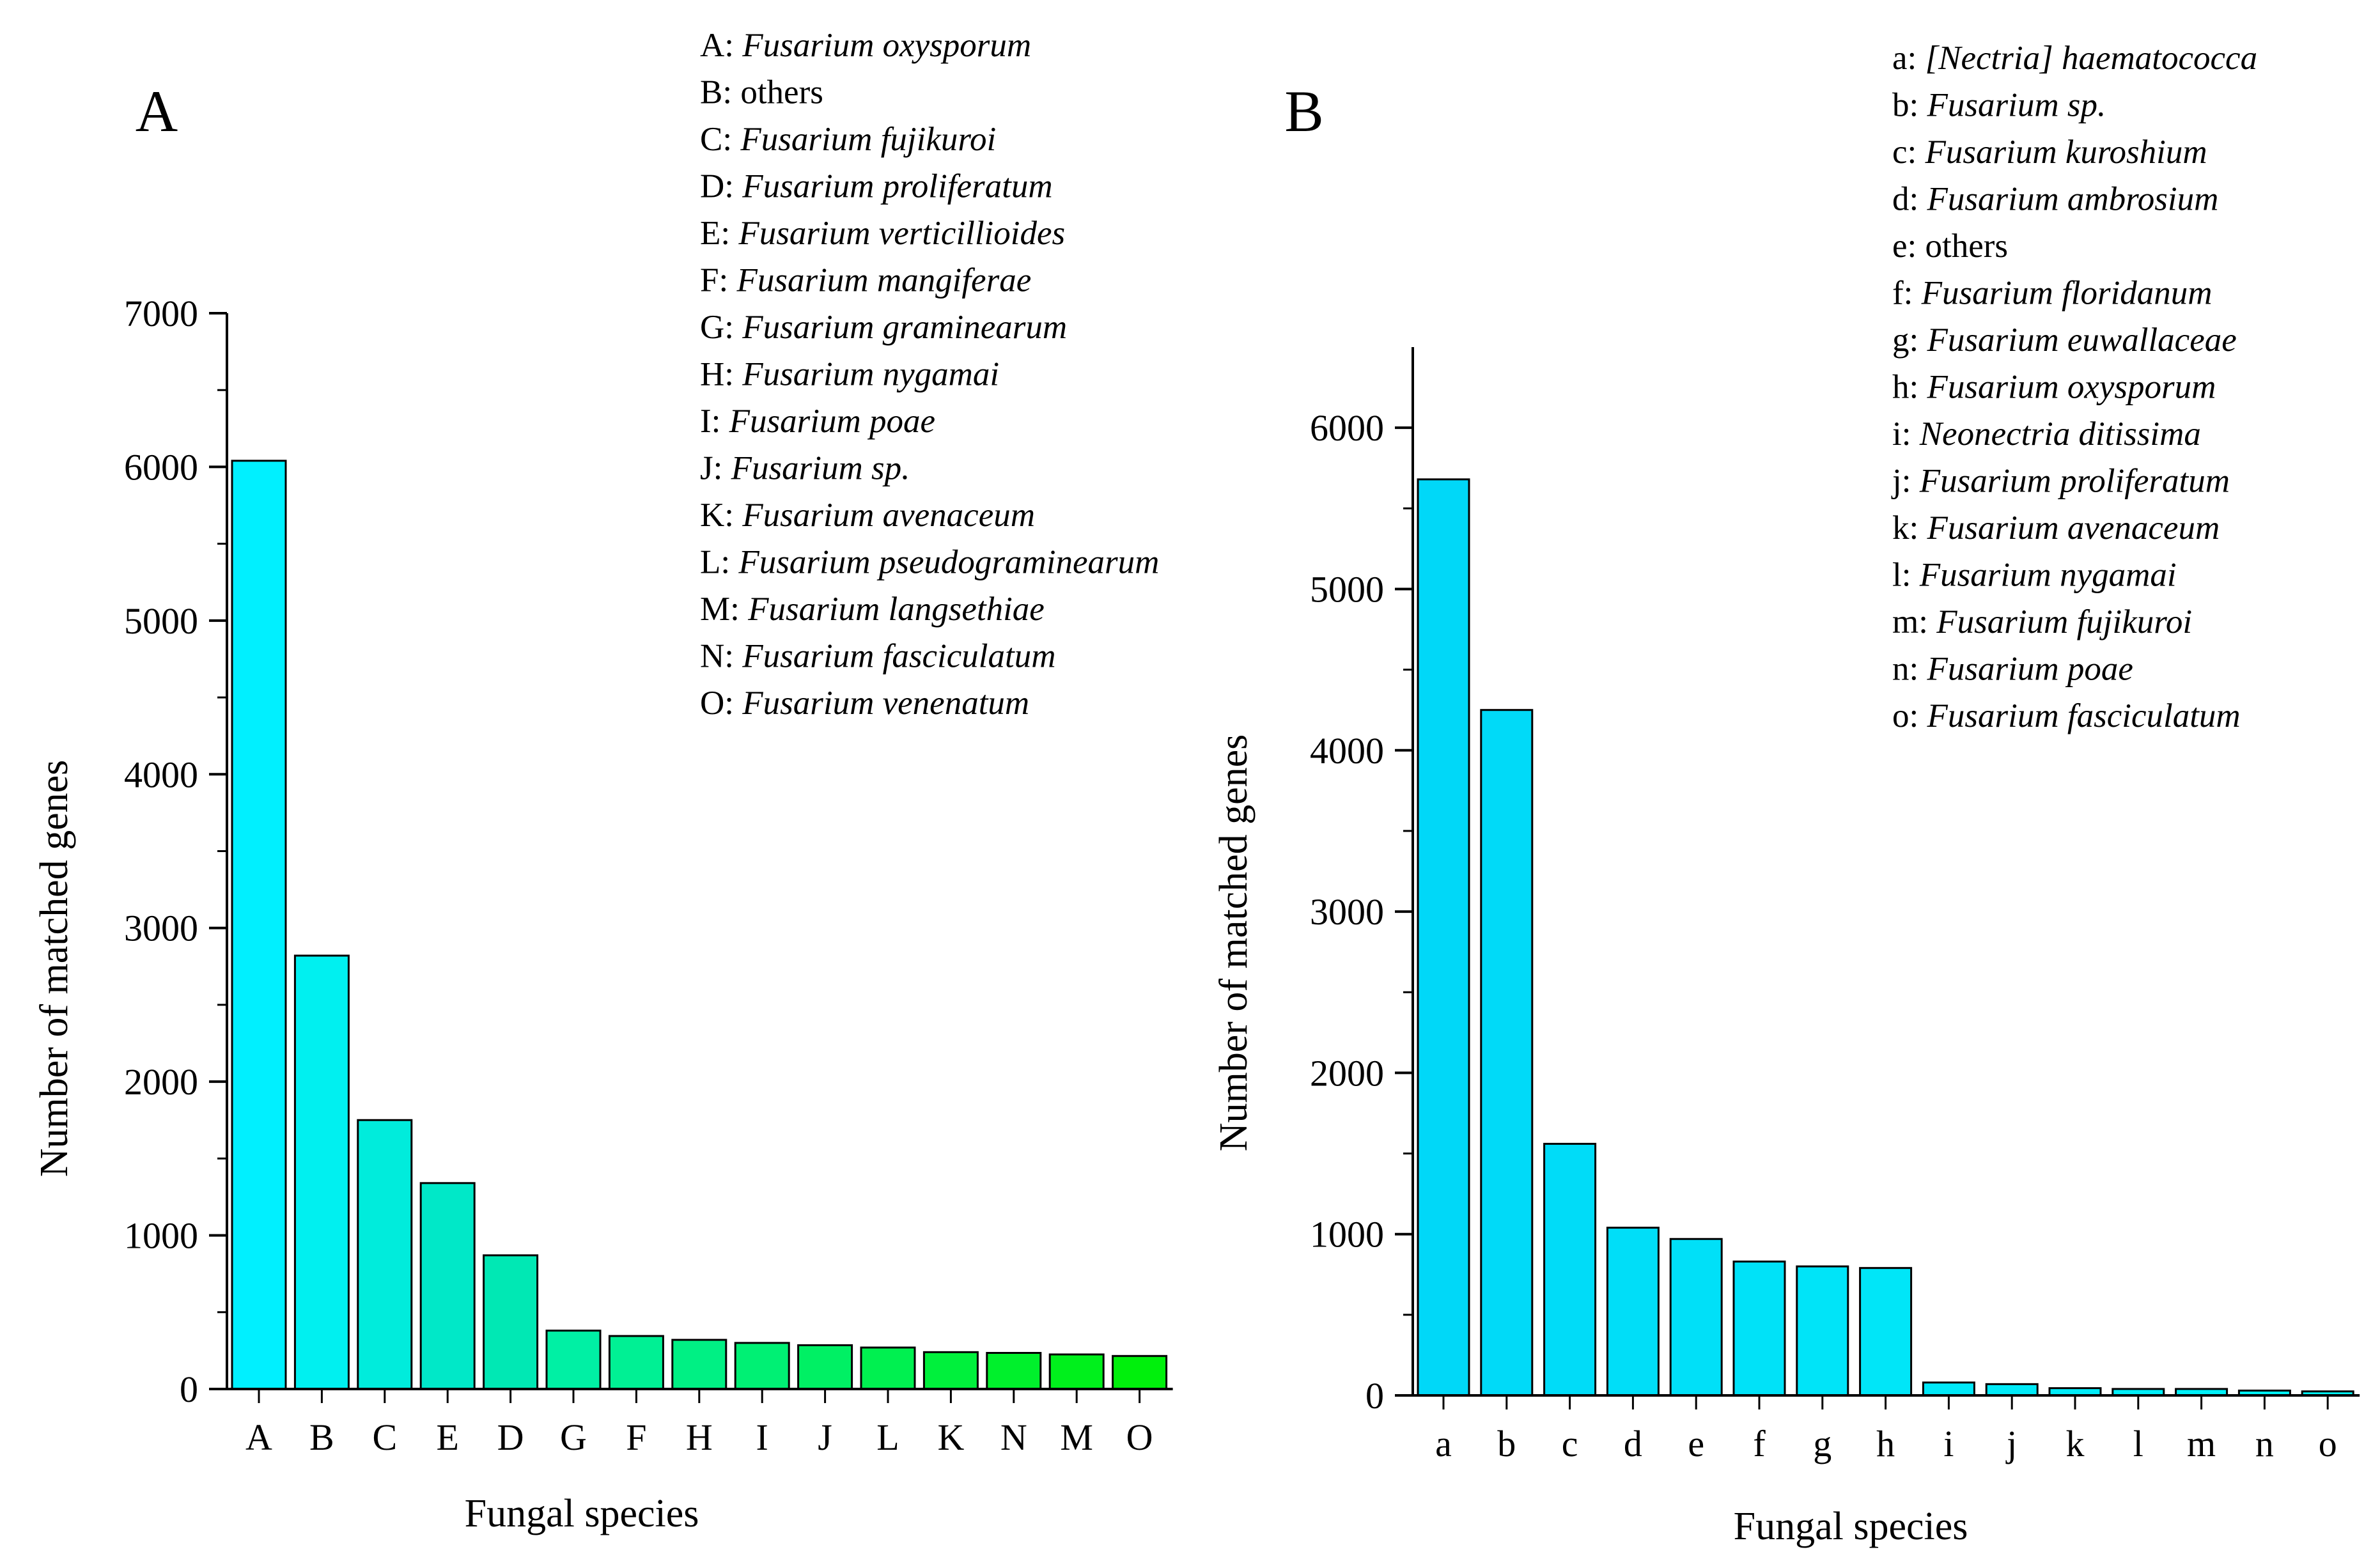 The image size is (2380, 1568). What do you see at coordinates (1633, 1312) in the screenshot?
I see `panel-b-bar-d` at bounding box center [1633, 1312].